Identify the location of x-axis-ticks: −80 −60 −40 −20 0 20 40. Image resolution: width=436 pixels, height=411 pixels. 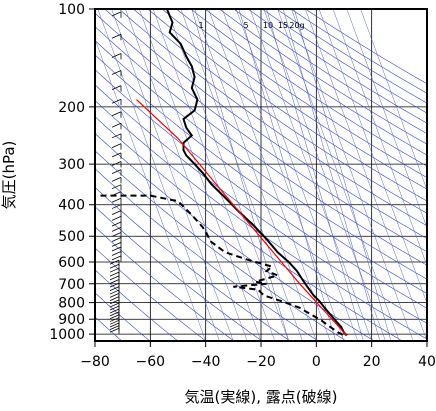
(258, 355).